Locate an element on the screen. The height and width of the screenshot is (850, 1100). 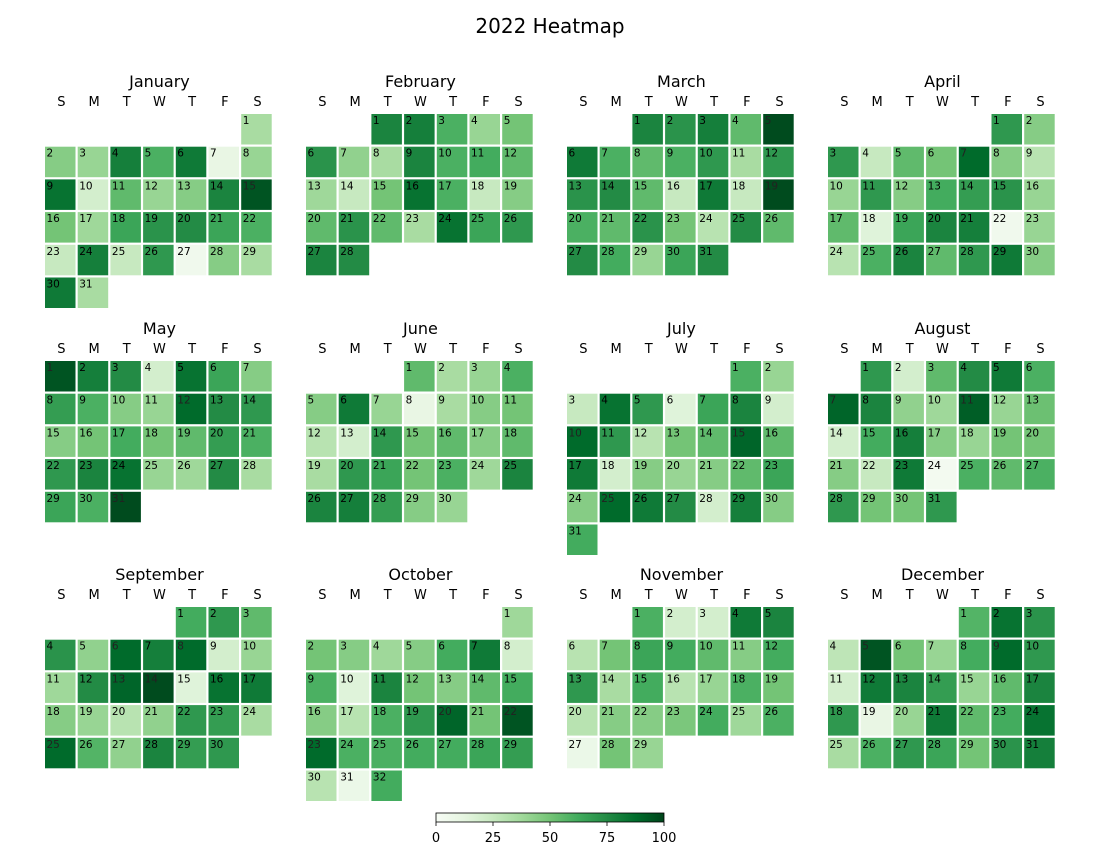
day-number: 27 is located at coordinates (901, 745).